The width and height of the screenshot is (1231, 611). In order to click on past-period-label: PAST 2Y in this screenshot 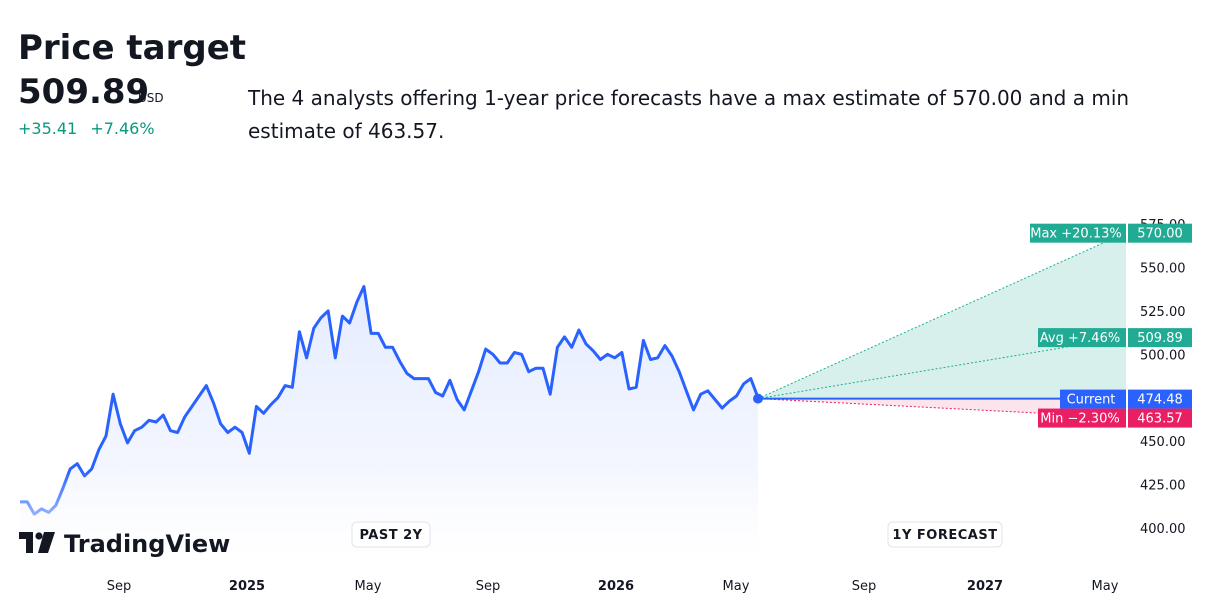, I will do `click(390, 535)`.